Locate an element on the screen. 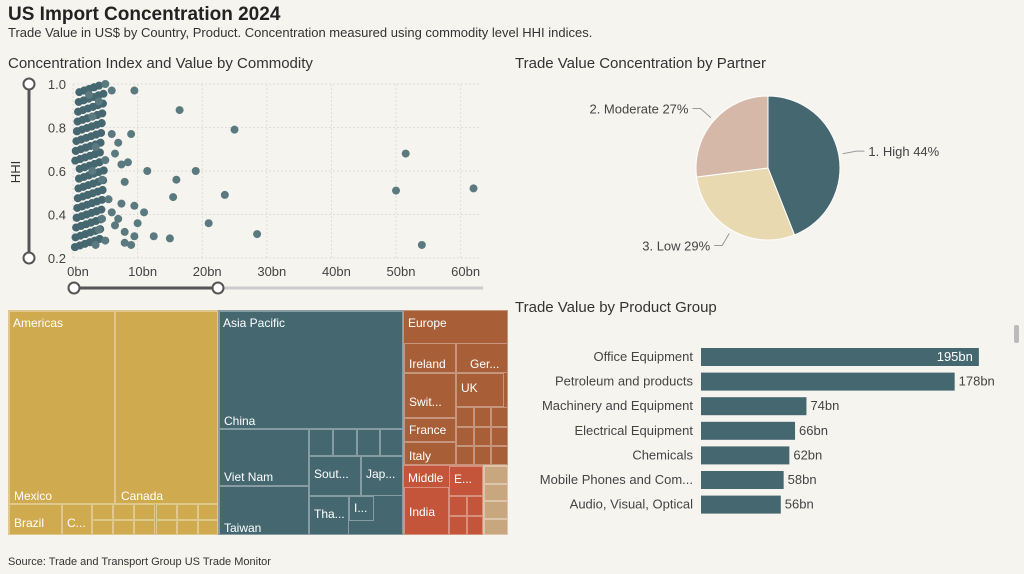  treemap-group is located at coordinates (495, 500).